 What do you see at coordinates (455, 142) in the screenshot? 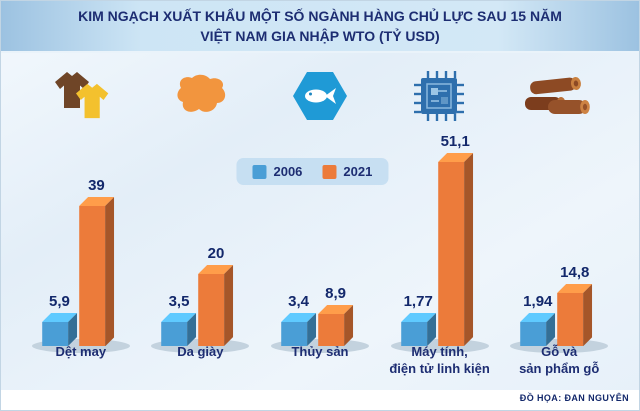
I see `value-label: 51,1` at bounding box center [455, 142].